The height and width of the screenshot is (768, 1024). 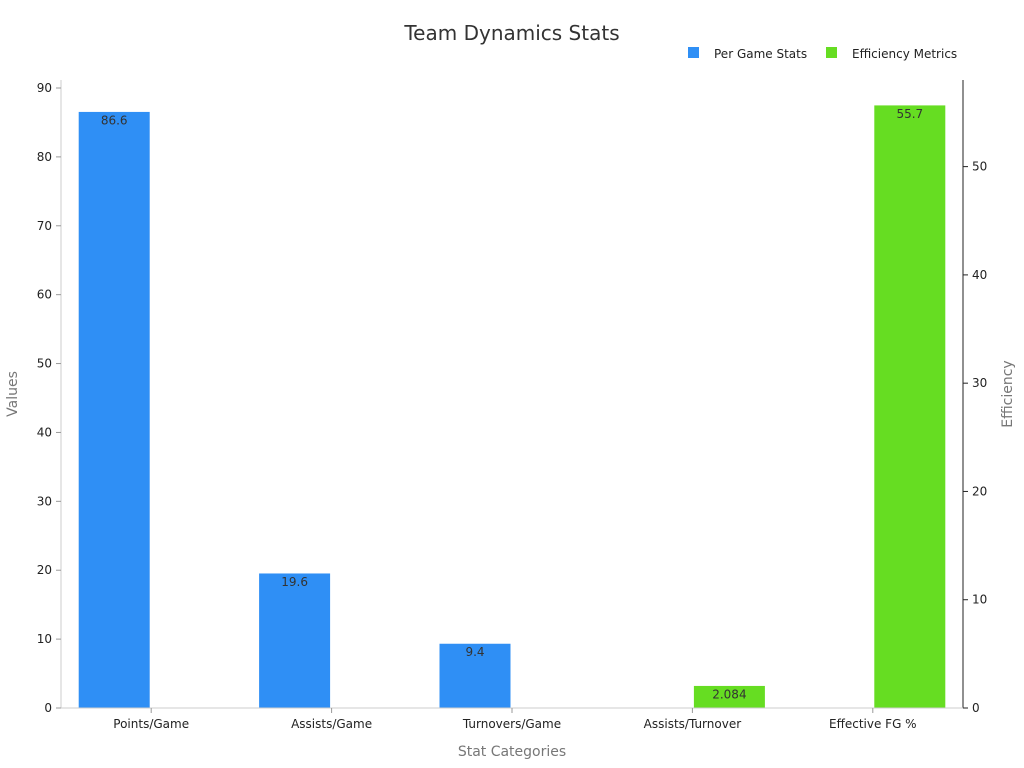 What do you see at coordinates (13, 394) in the screenshot?
I see `y-axis-title: Values` at bounding box center [13, 394].